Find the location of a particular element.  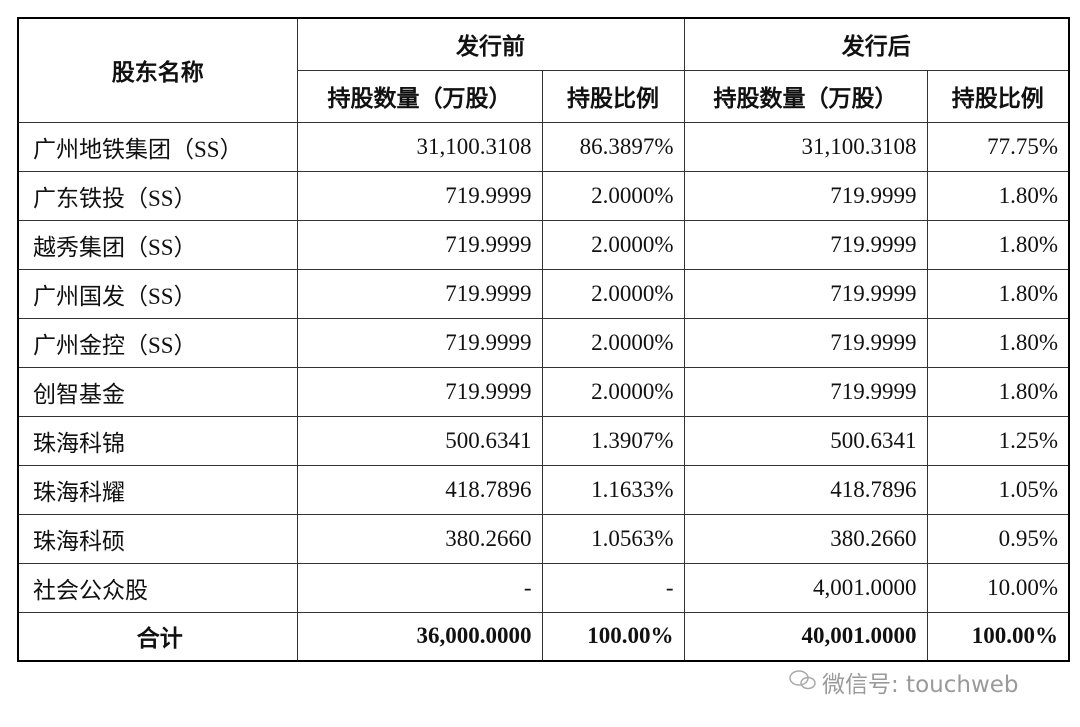

table-row: 越秀集团（SS） 719.9999 2.0000% 719.9999 1.80% is located at coordinates (543, 244).